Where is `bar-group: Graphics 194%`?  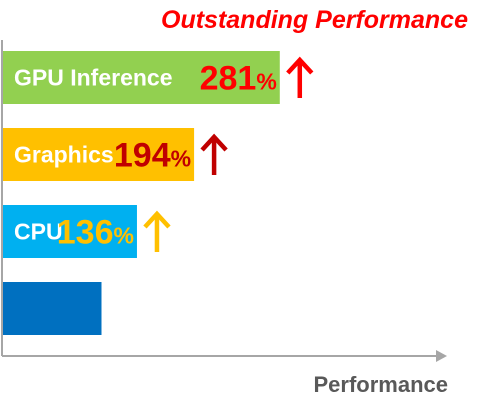
bar-group: Graphics 194% is located at coordinates (115, 154).